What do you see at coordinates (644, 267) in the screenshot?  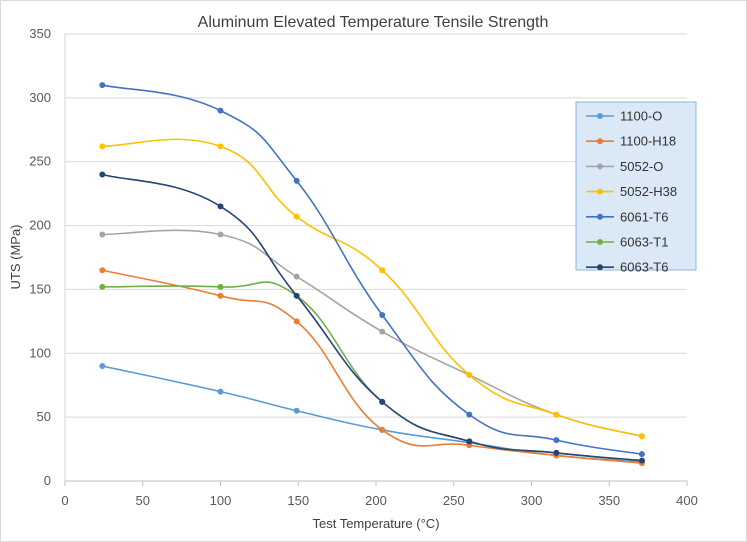 I see `legend-label-6063-t6: 6063-T6` at bounding box center [644, 267].